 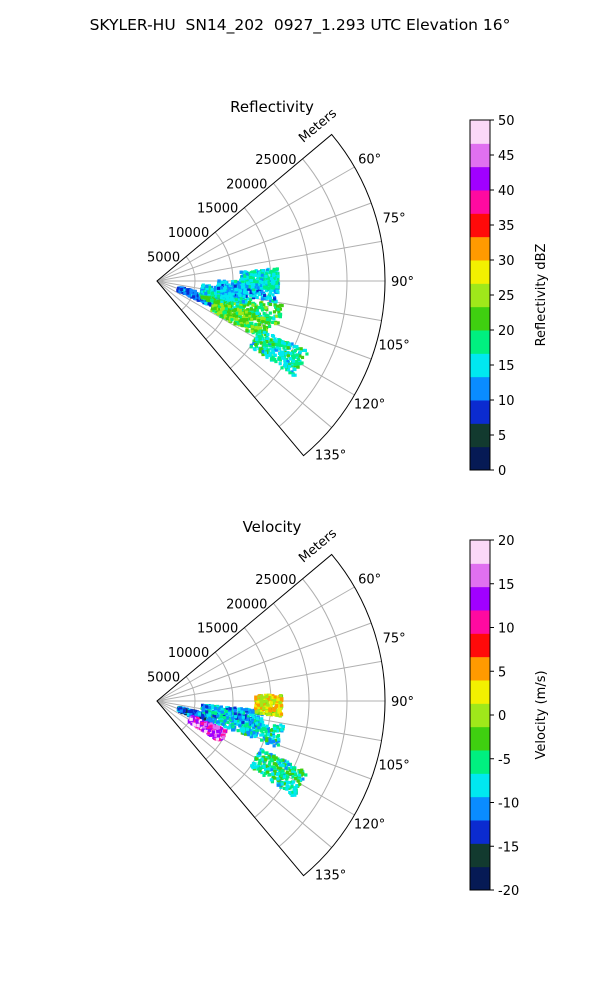 I want to click on azimuth-gridline, so click(x=255, y=224).